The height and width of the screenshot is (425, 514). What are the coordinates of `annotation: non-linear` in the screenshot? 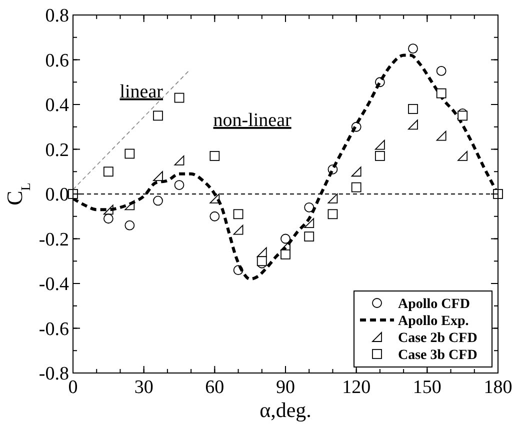 It's located at (252, 120).